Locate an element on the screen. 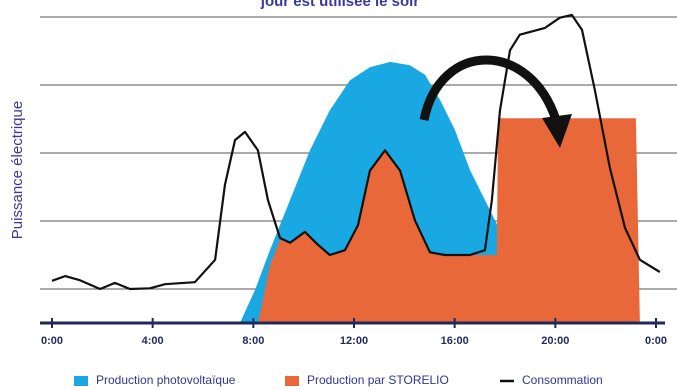 The image size is (677, 390). arrow is located at coordinates (495, 101).